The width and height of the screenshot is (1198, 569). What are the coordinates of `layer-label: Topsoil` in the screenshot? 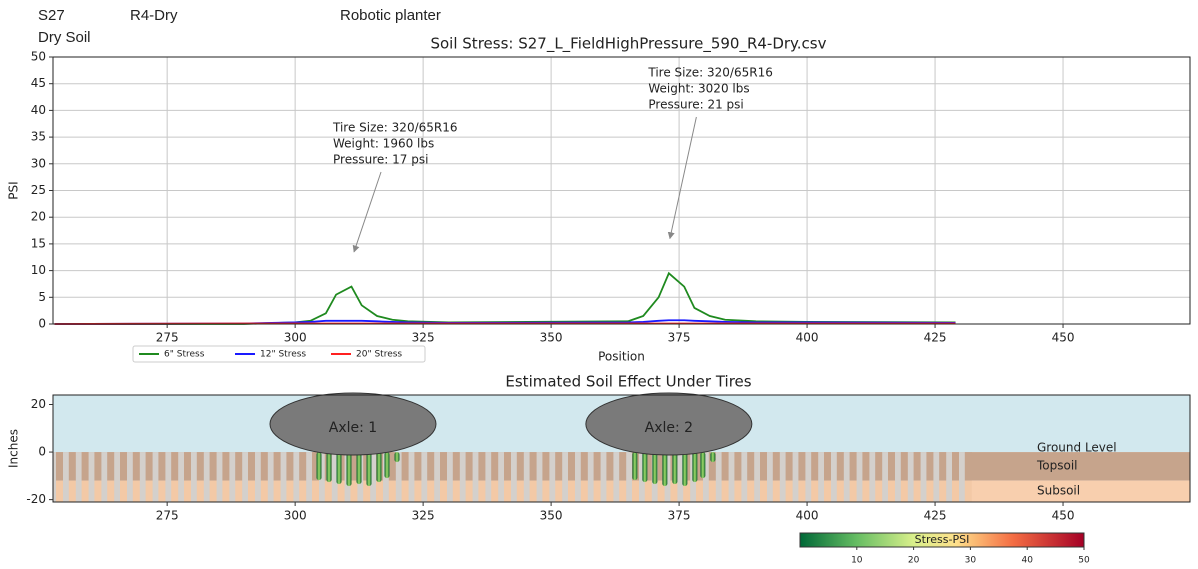 It's located at (1057, 466).